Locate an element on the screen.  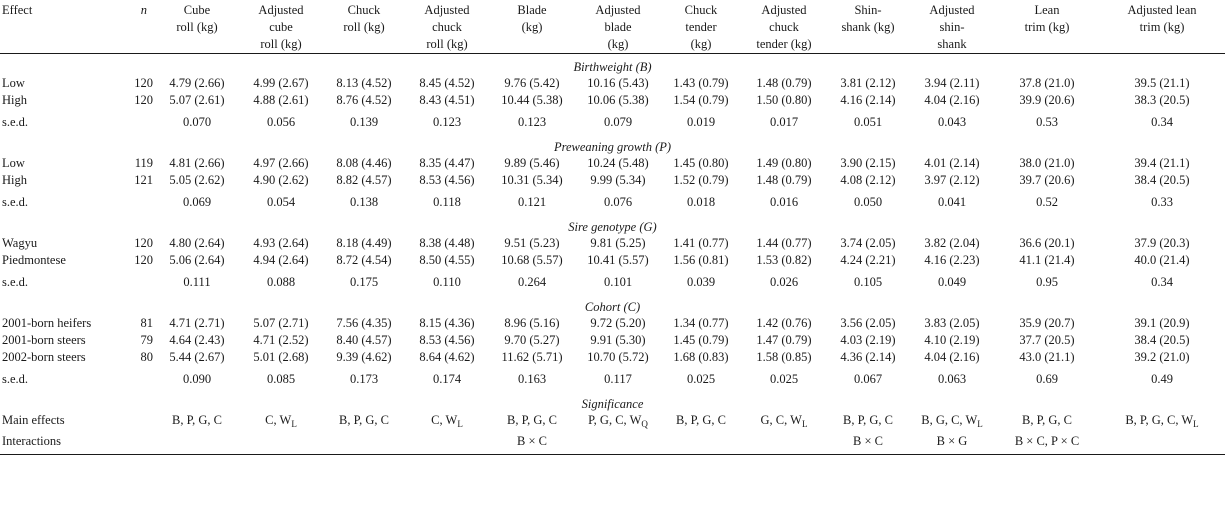
row-label: 2002-born steers is located at coordinates (44, 357).